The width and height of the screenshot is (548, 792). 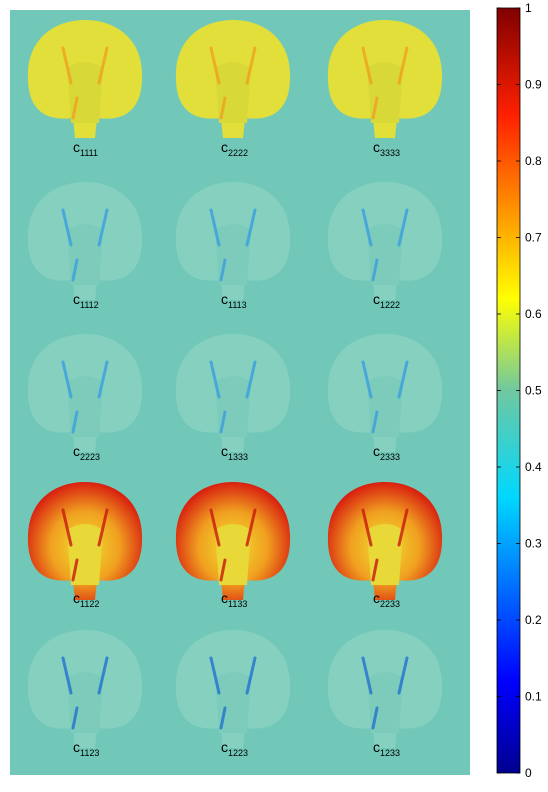 What do you see at coordinates (533, 238) in the screenshot?
I see `colorbar-tick-label: 0.7` at bounding box center [533, 238].